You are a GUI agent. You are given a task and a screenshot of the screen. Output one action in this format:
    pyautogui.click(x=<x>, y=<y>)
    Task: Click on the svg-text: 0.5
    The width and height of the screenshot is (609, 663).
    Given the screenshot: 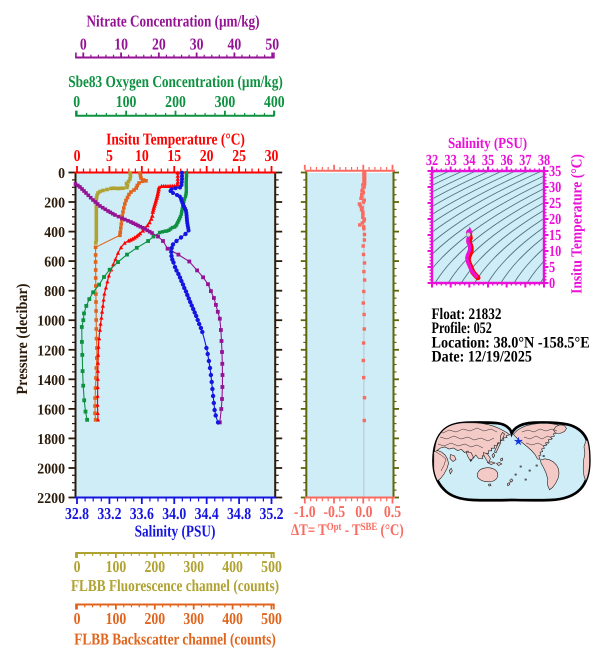 What is the action you would take?
    pyautogui.click(x=392, y=511)
    